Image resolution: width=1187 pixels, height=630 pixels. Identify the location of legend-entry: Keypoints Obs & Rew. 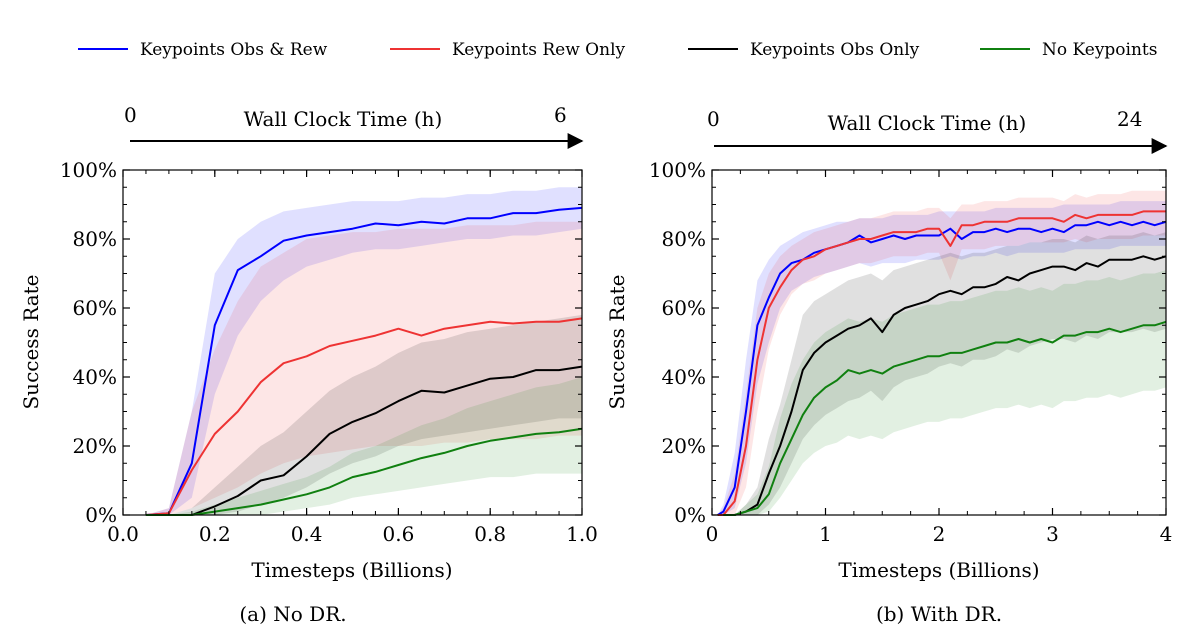
(203, 50).